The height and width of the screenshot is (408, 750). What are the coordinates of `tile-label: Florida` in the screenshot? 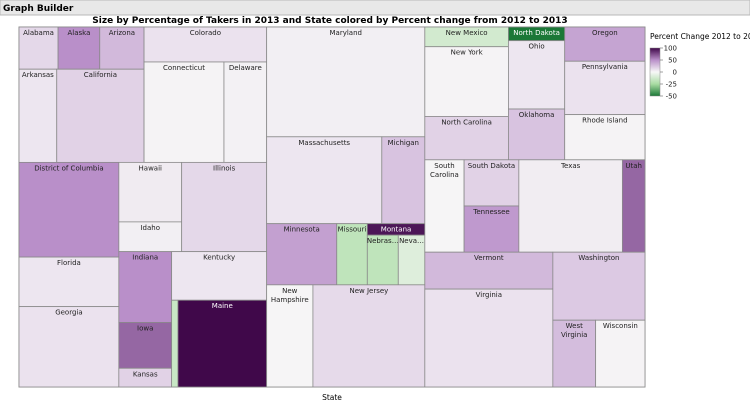 It's located at (69, 263).